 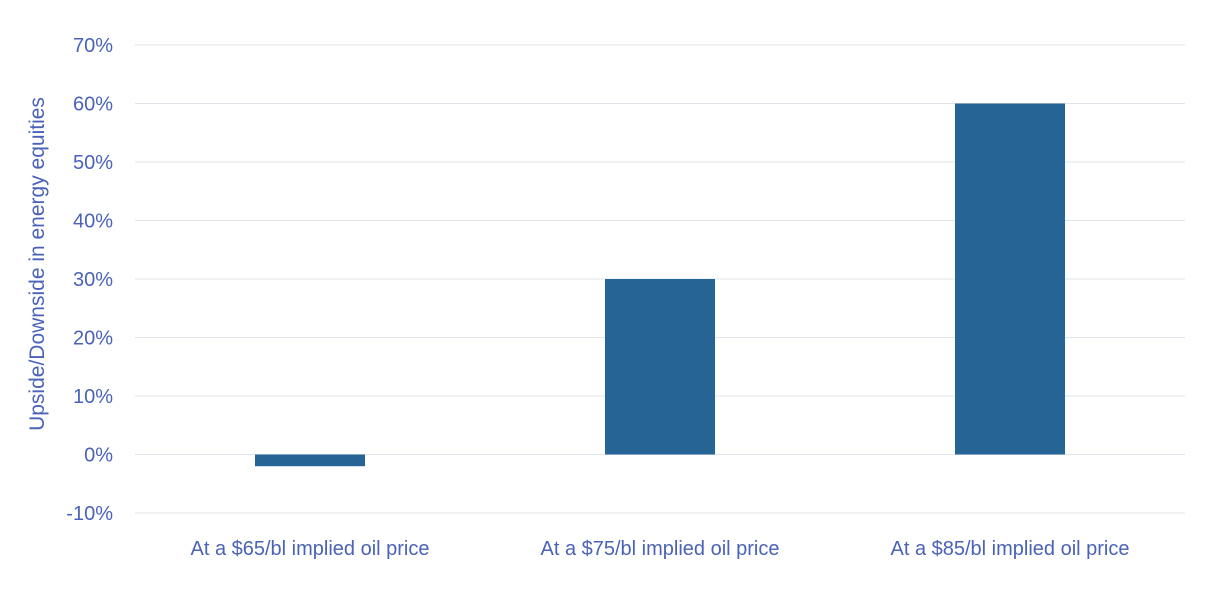 What do you see at coordinates (98, 456) in the screenshot?
I see `y-tick-label: 0%` at bounding box center [98, 456].